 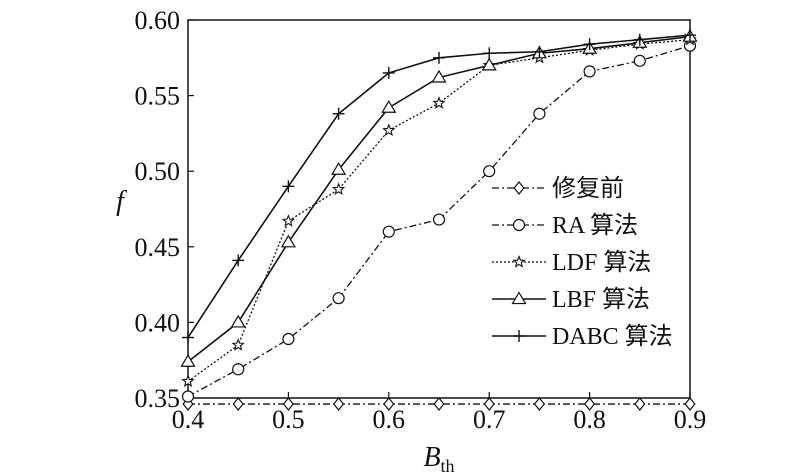 I want to click on legend-label: LBF 算法, so click(x=601, y=299).